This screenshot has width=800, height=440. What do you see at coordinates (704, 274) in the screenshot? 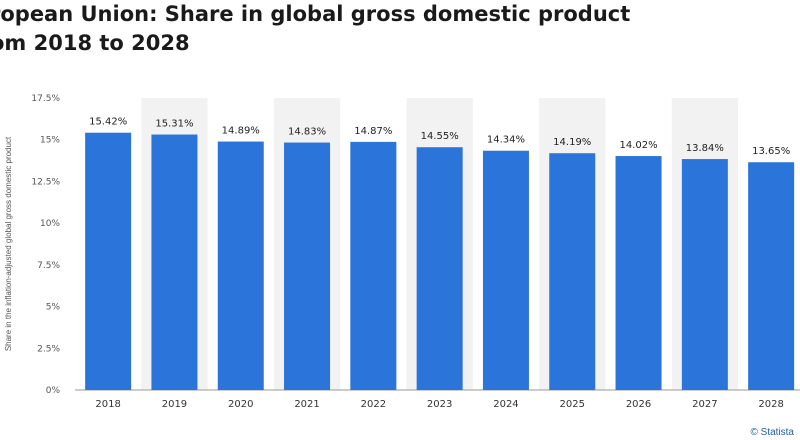
I see `bar-2027` at bounding box center [704, 274].